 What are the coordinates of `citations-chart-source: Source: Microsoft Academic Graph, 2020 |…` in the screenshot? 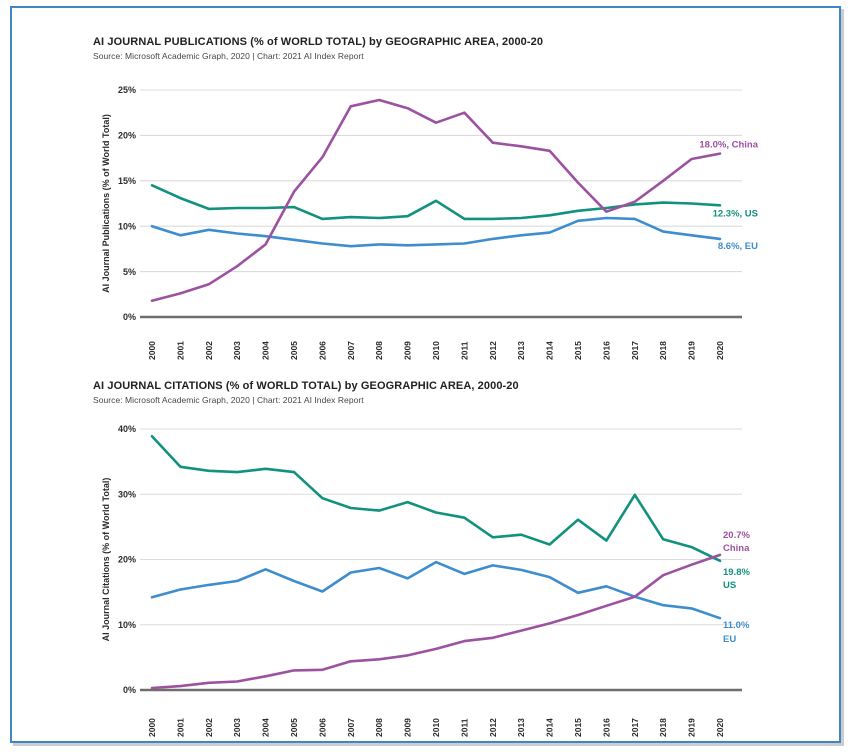 It's located at (228, 400).